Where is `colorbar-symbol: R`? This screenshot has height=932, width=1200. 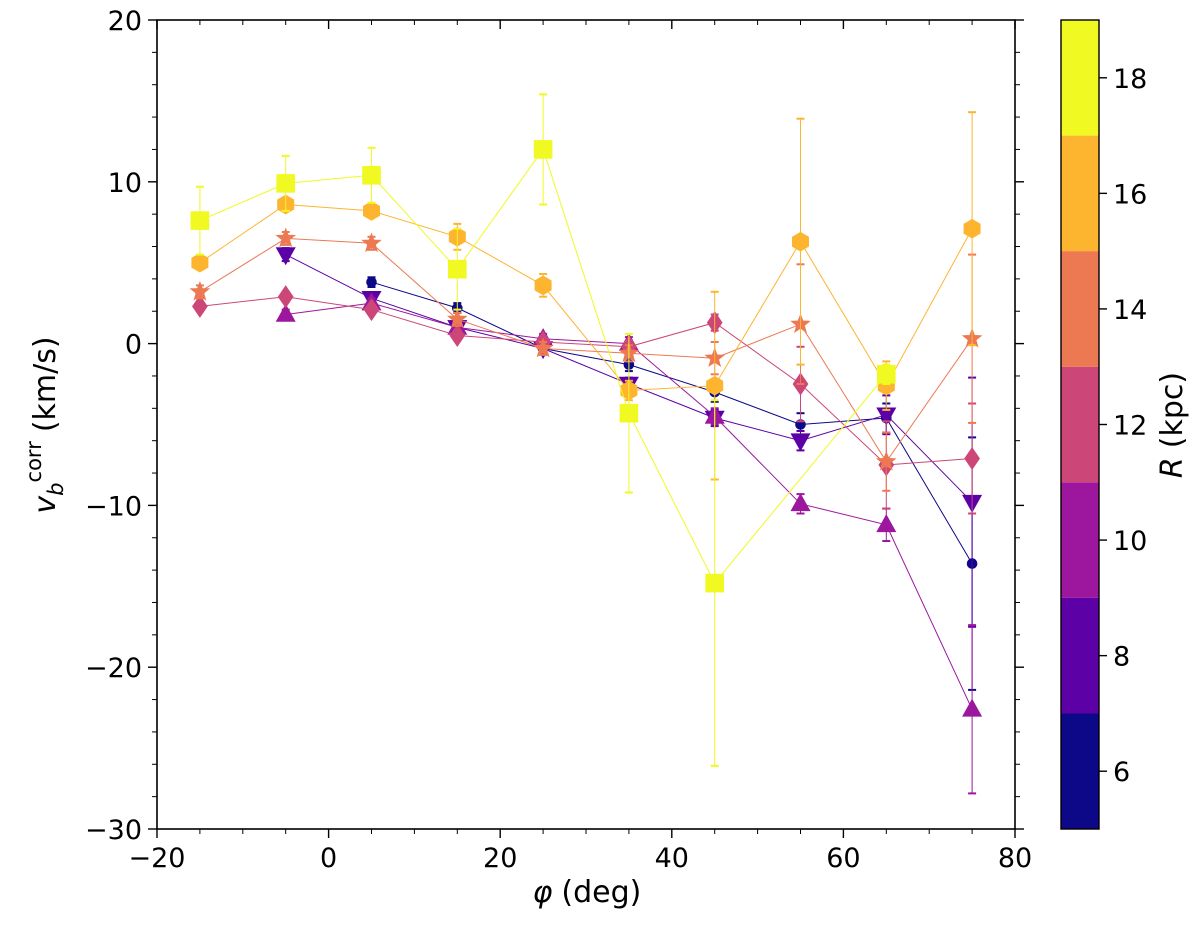 colorbar-symbol: R is located at coordinates (1172, 467).